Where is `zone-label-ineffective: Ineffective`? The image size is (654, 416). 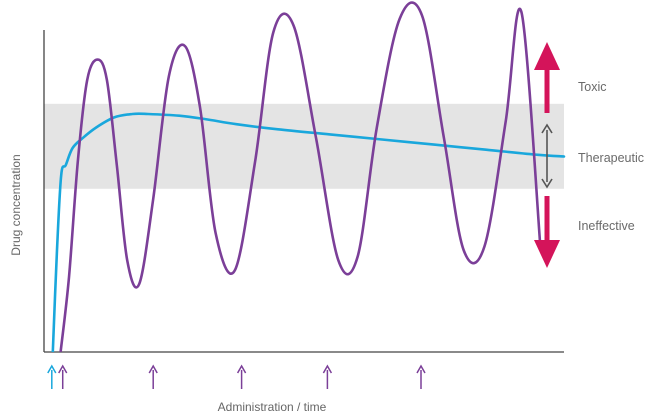
zone-label-ineffective: Ineffective is located at coordinates (606, 226).